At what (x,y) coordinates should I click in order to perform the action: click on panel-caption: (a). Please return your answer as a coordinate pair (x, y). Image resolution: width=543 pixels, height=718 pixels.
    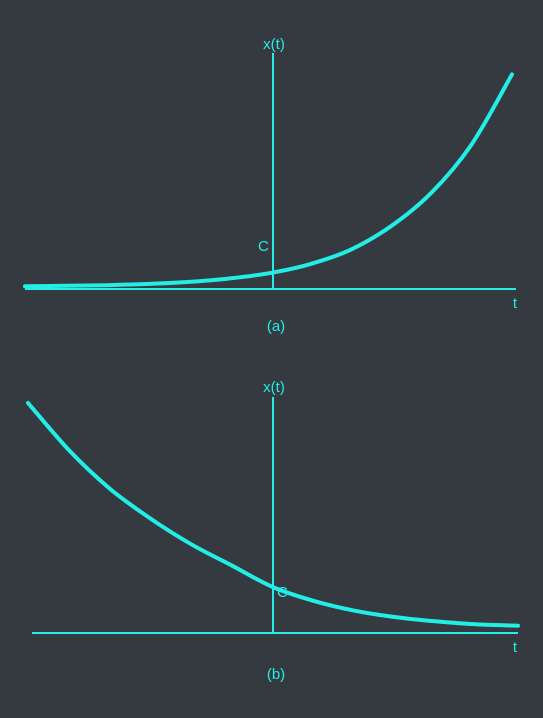
    Looking at the image, I should click on (276, 326).